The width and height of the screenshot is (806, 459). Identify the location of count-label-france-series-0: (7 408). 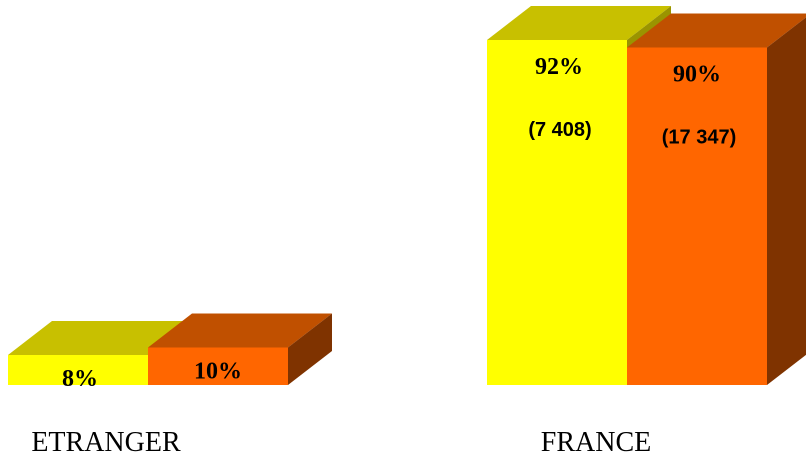
(559, 130).